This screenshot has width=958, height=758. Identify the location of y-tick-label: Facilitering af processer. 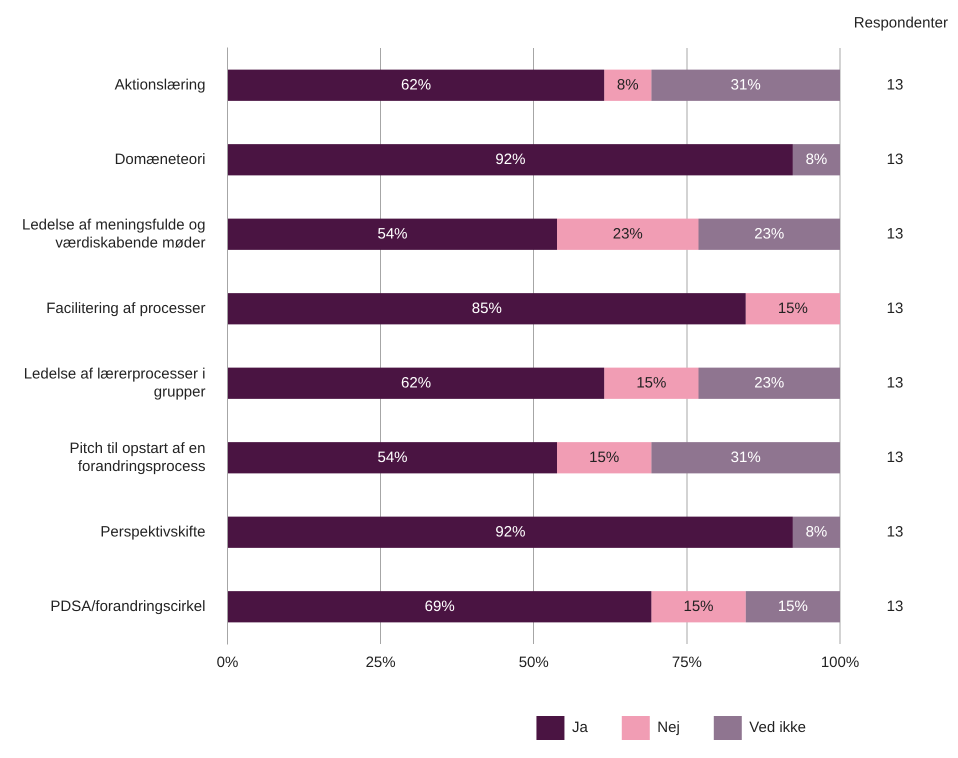
(126, 308).